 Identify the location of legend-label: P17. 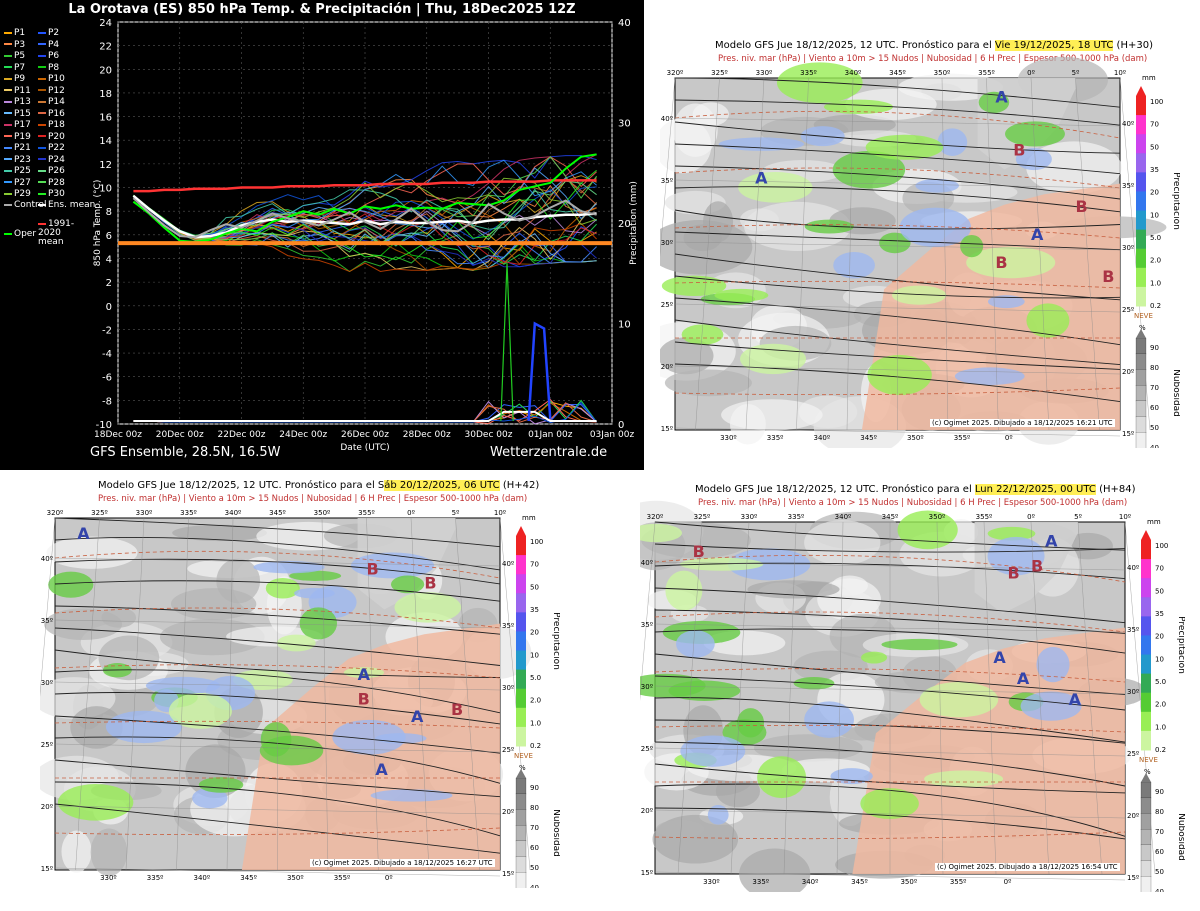
(22, 125).